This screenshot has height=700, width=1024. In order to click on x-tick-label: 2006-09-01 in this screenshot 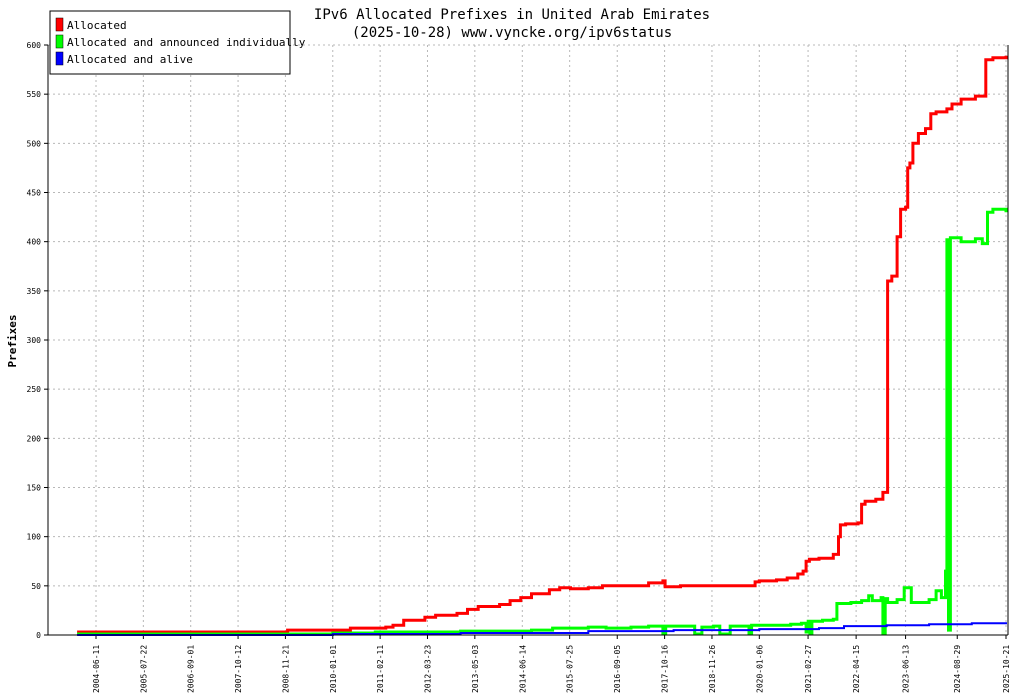, I will do `click(191, 669)`.